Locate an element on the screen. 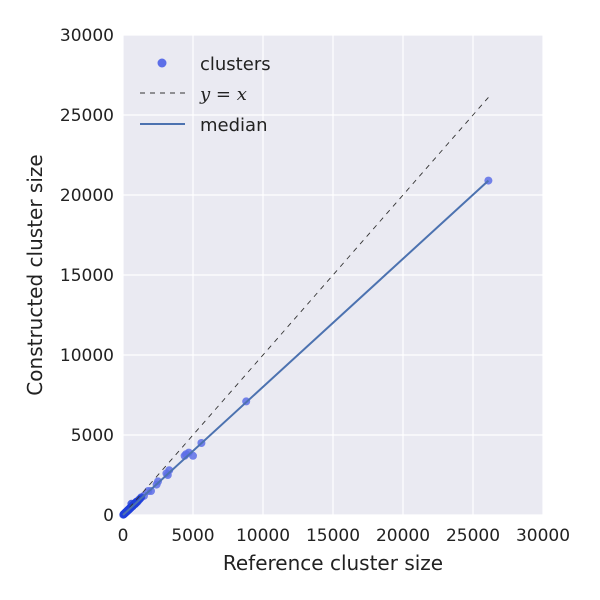  x-tick-label-4: 20000 is located at coordinates (403, 536).